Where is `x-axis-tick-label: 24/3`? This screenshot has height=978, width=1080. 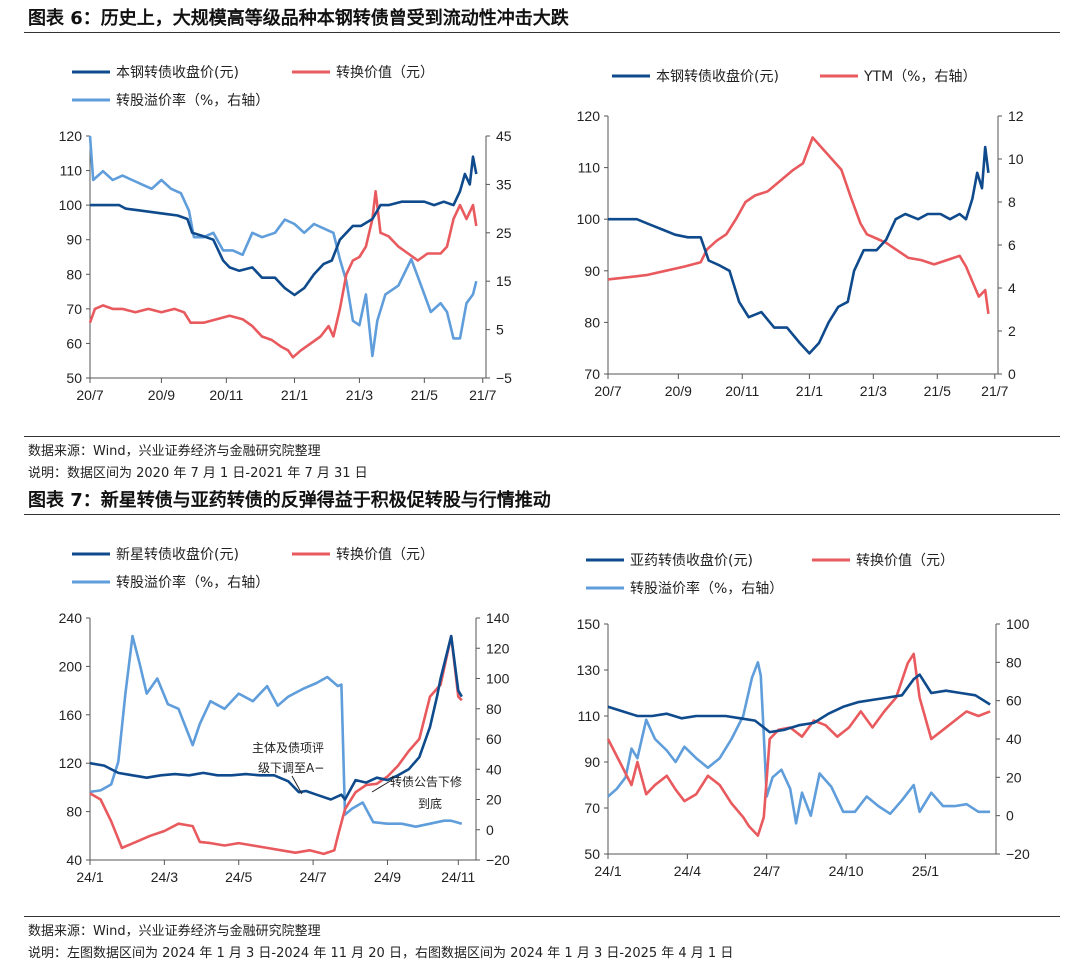 x-axis-tick-label: 24/3 is located at coordinates (164, 877).